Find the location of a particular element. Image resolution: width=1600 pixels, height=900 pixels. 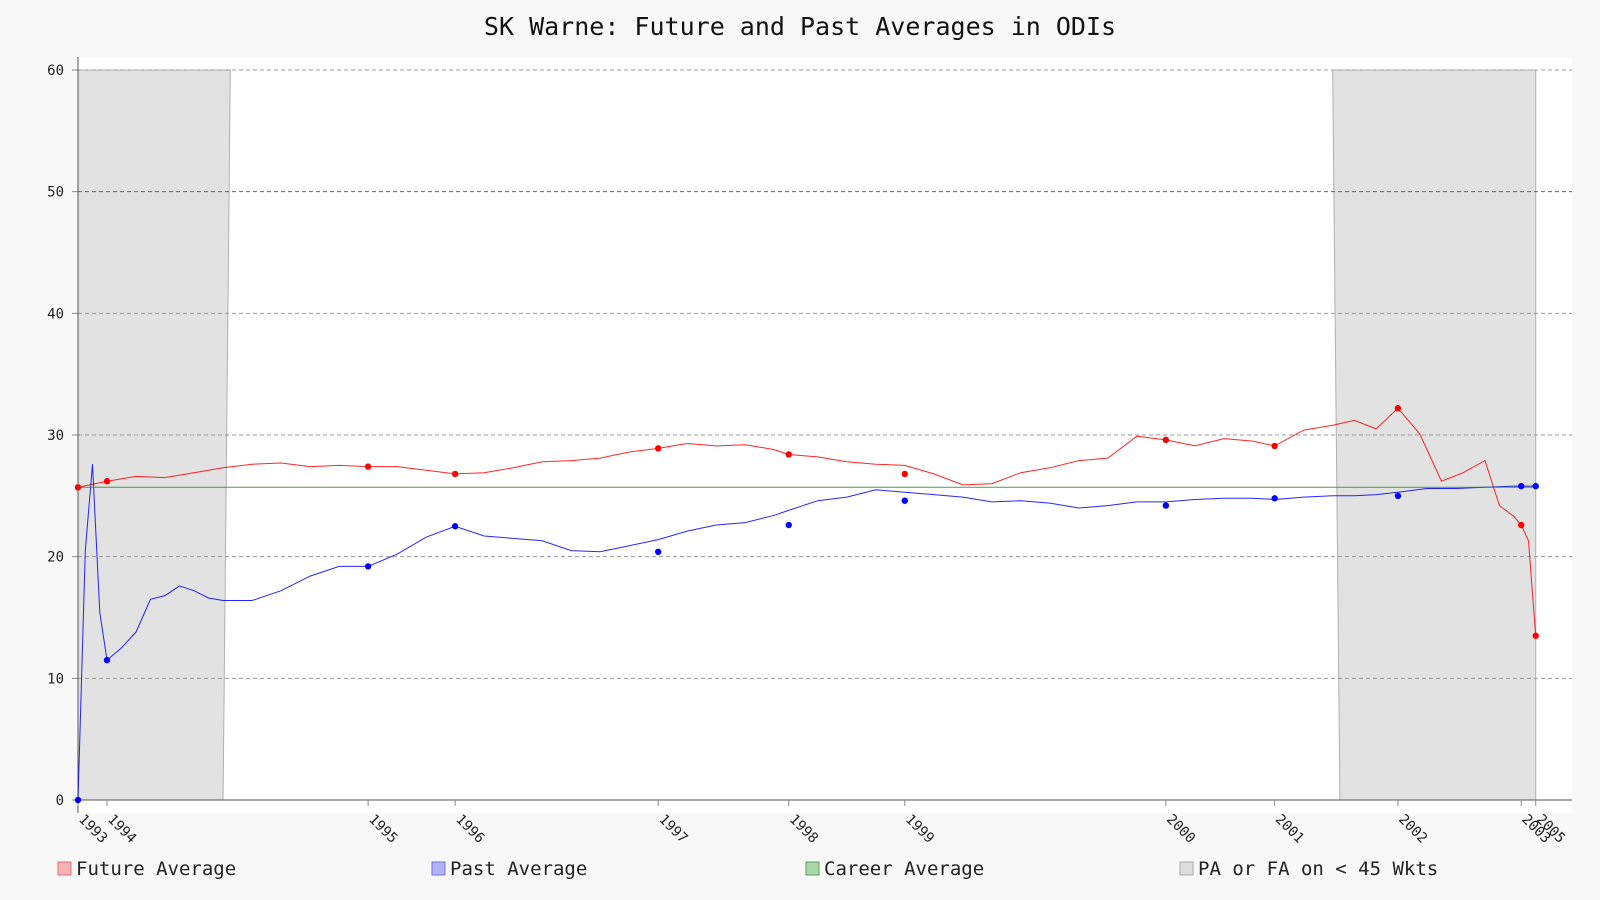

legend-label-pa-or-fa-on-45-wkts: PA or FA on < 45 Wkts is located at coordinates (1318, 869).